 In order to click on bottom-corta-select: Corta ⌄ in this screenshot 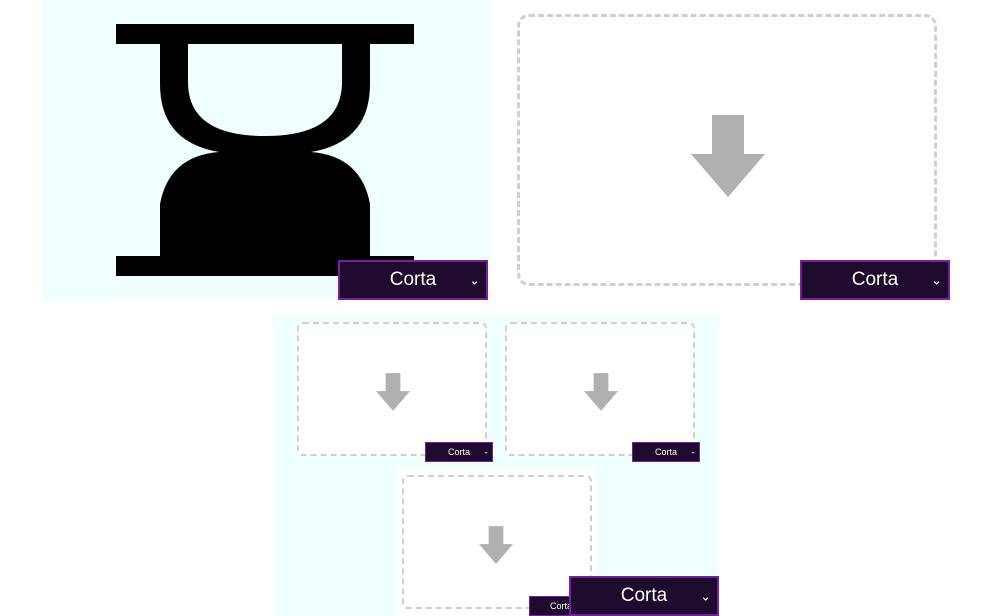, I will do `click(644, 596)`.